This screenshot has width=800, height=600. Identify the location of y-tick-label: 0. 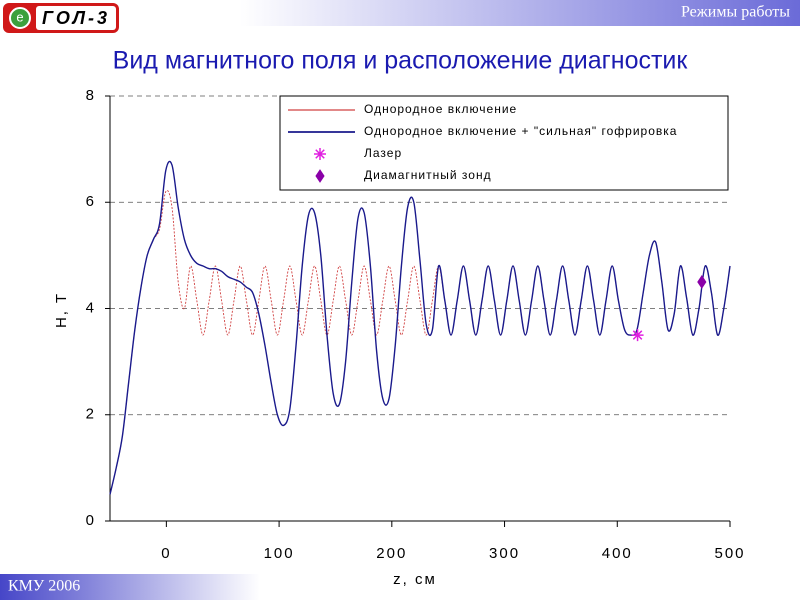
(91, 520).